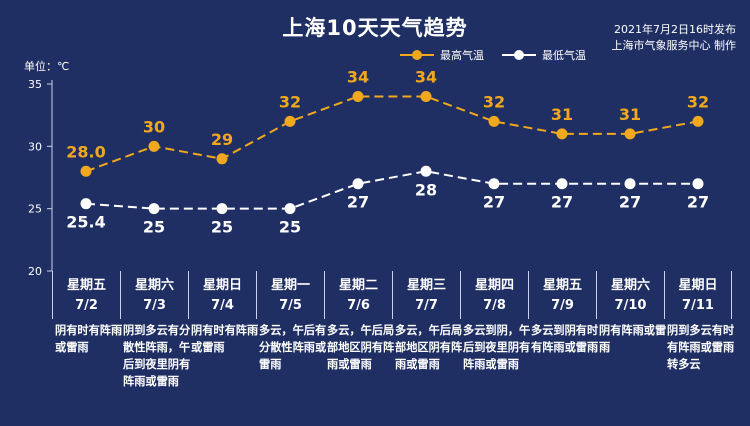 The width and height of the screenshot is (750, 426). What do you see at coordinates (222, 305) in the screenshot?
I see `date-label: 7/4` at bounding box center [222, 305].